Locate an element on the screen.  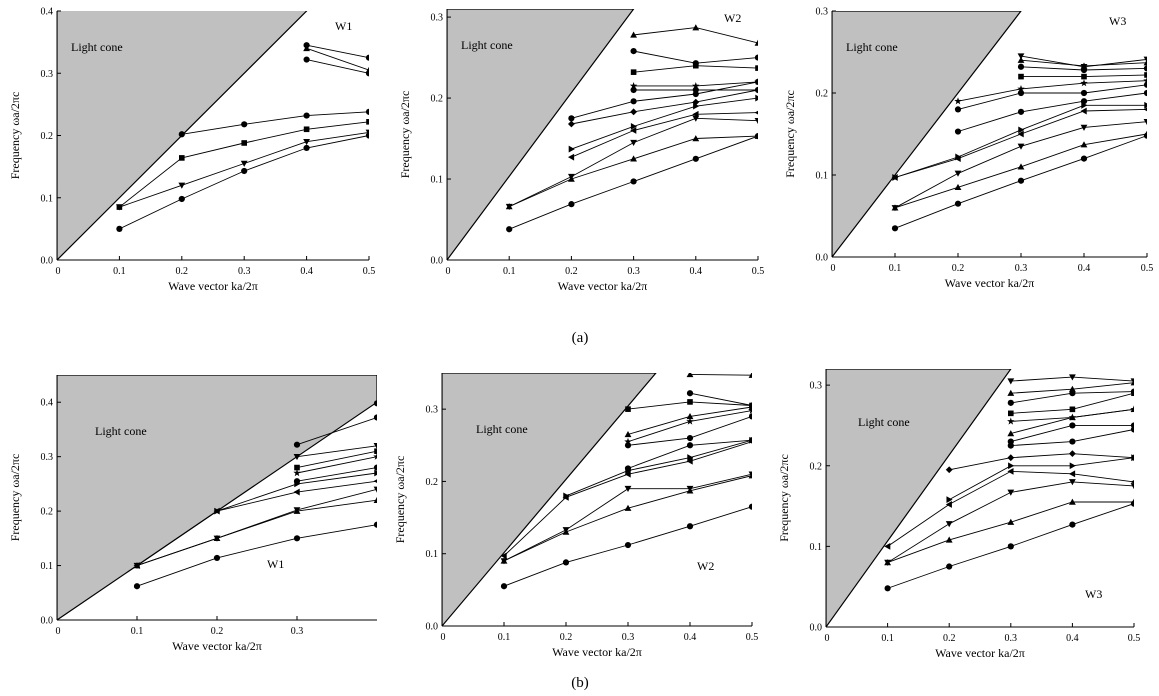
series-group is located at coordinates (626, 481).